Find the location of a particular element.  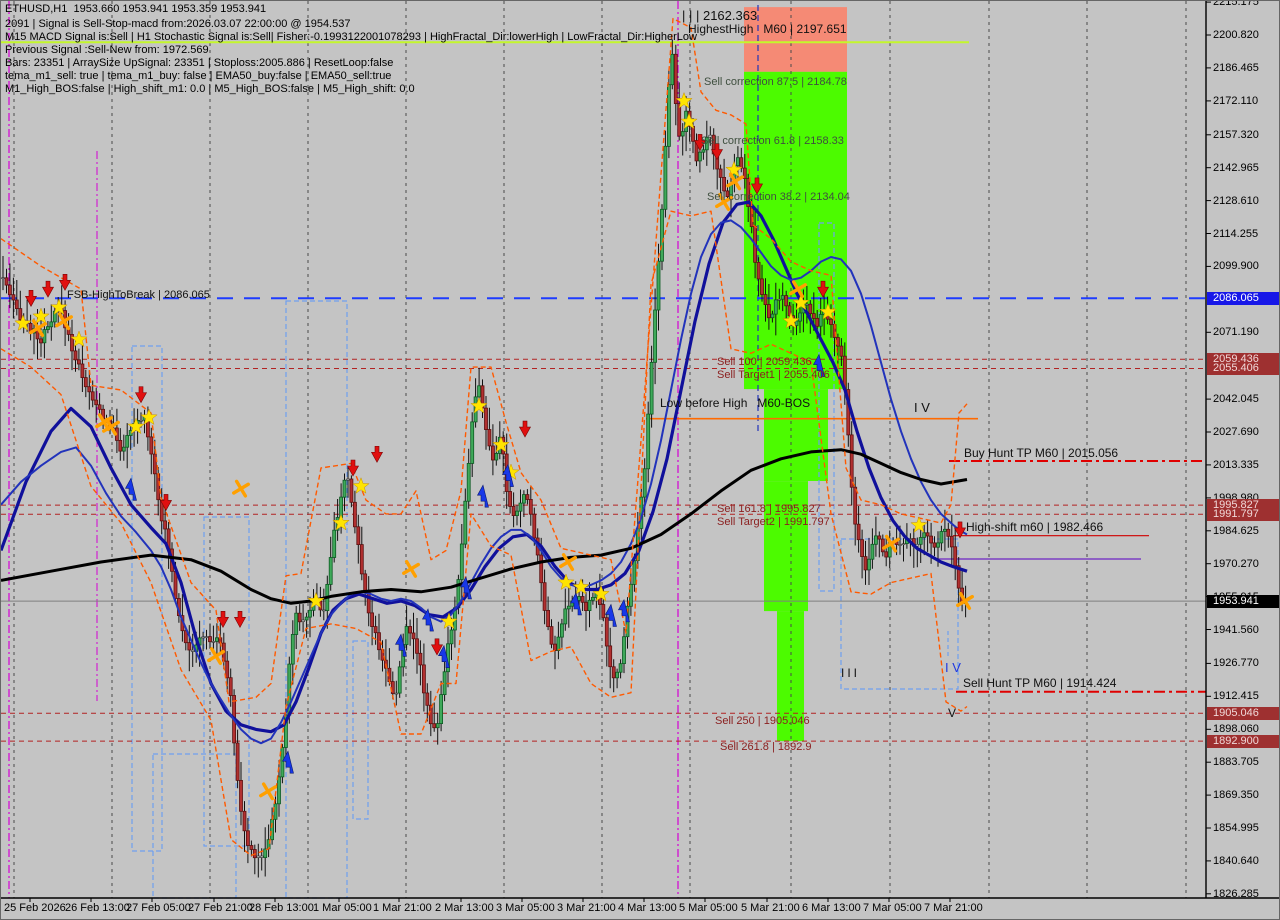

time-axis-label: 28 Feb 13:00 is located at coordinates (281, 908).